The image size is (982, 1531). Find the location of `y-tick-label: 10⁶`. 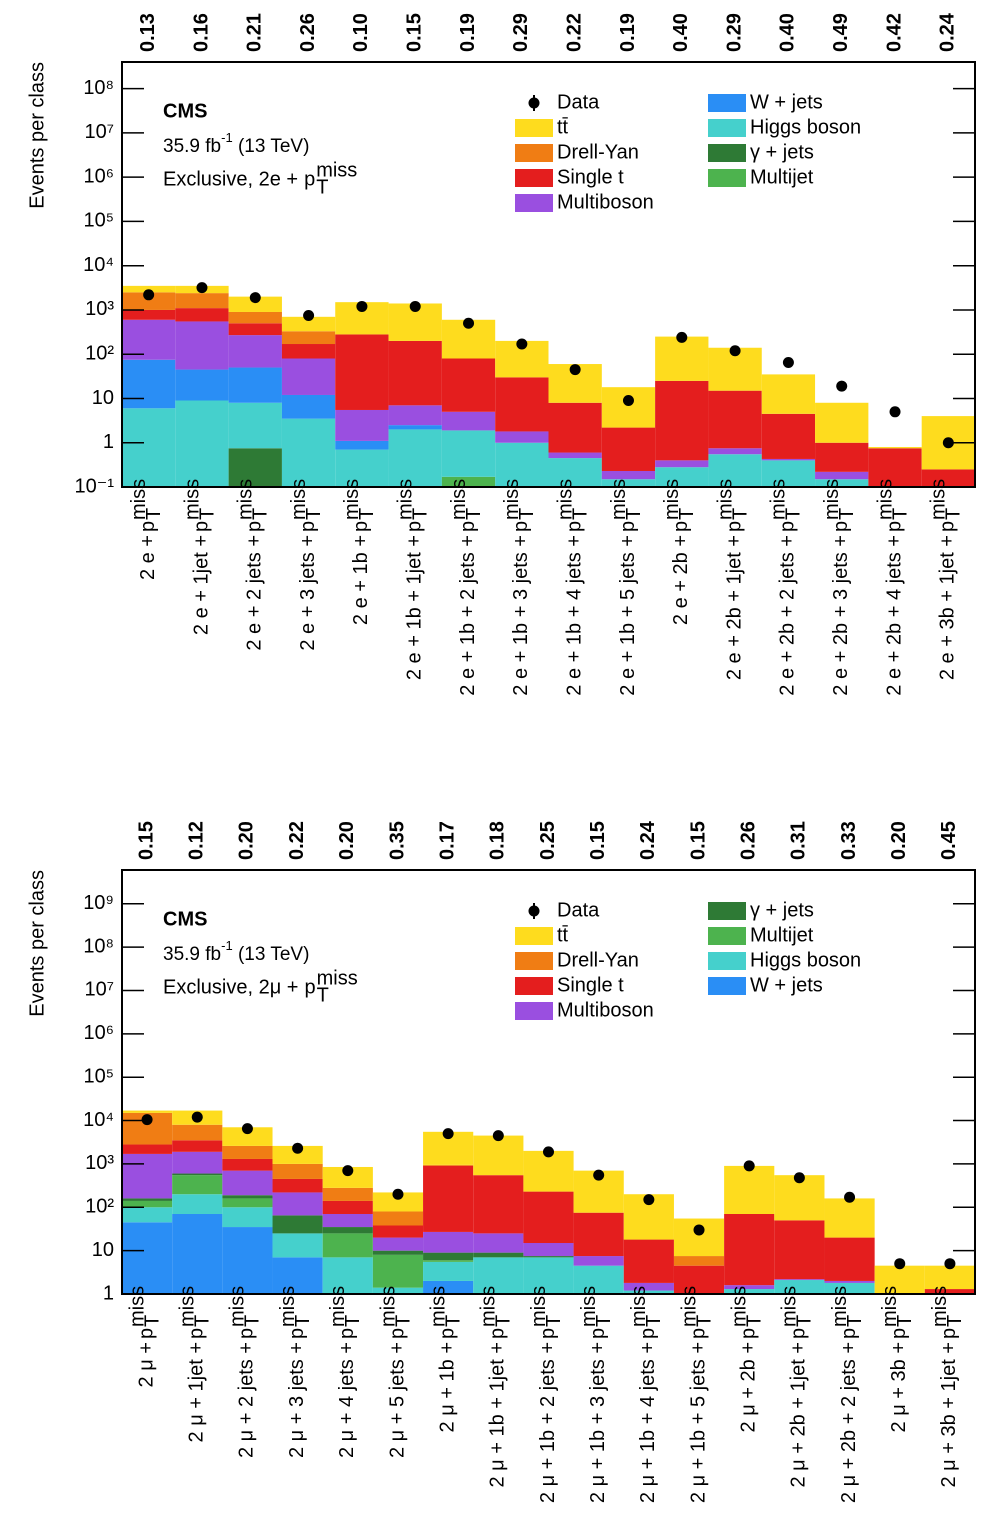

y-tick-label: 10⁶ is located at coordinates (99, 176).